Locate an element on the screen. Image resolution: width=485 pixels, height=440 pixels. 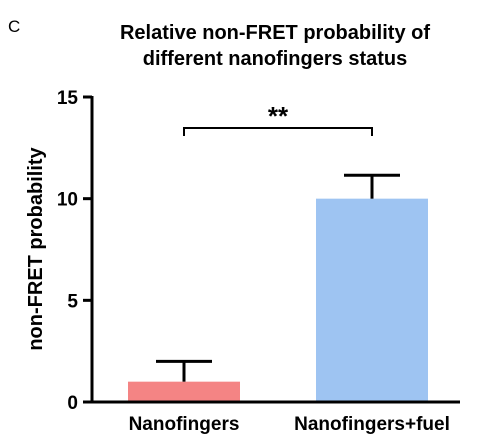
panel-label: C is located at coordinates (14, 26).